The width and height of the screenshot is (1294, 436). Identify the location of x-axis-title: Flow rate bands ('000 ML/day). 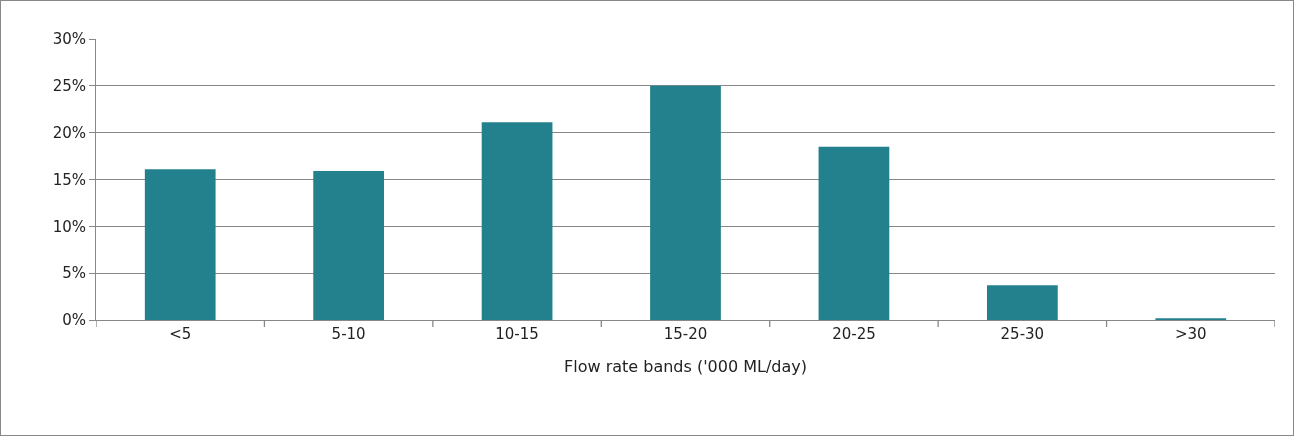
(685, 366).